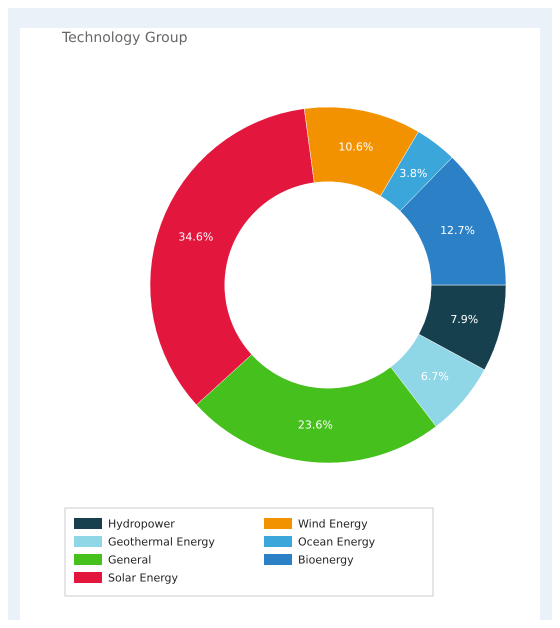 This screenshot has height=628, width=560. Describe the element at coordinates (458, 230) in the screenshot. I see `data-label: 12.7%` at that location.